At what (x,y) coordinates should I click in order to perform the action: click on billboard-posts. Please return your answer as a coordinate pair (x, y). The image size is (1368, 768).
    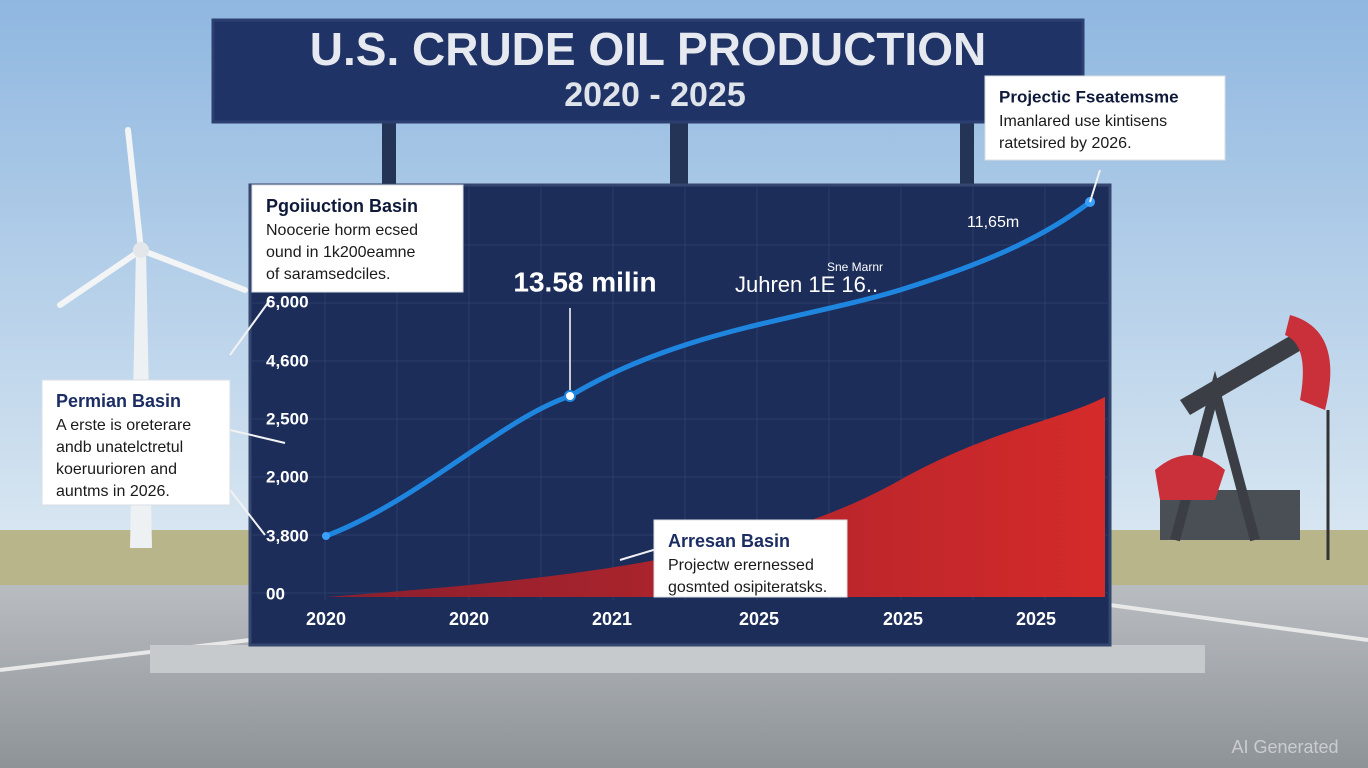
    Looking at the image, I should click on (678, 154).